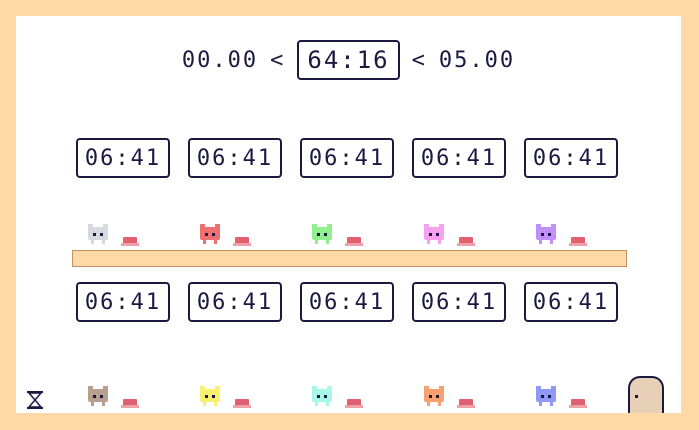  I want to click on timer-main: 64:16, so click(348, 60).